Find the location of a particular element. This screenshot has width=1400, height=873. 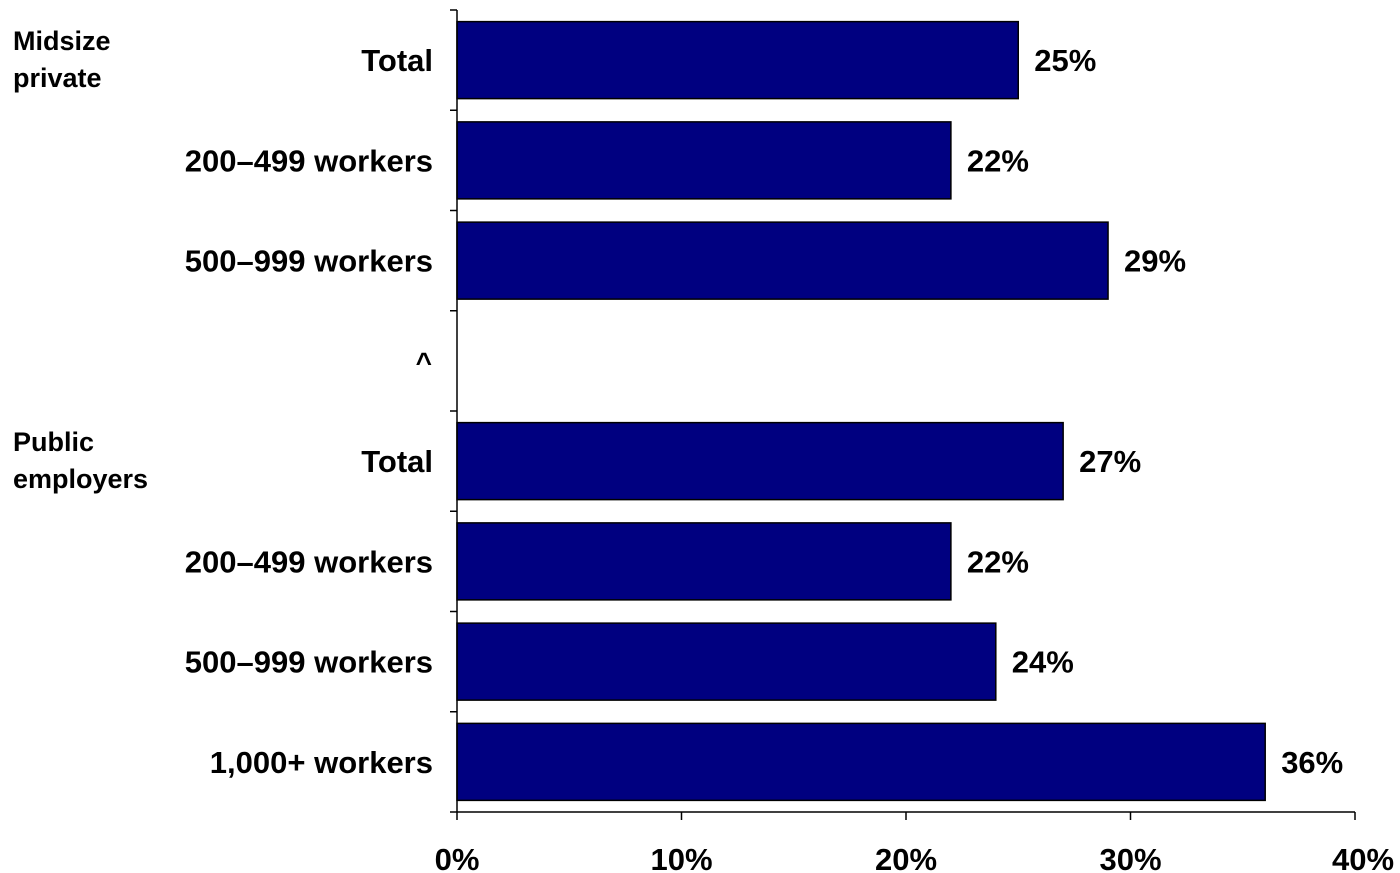

value-label: 27% is located at coordinates (1110, 461).